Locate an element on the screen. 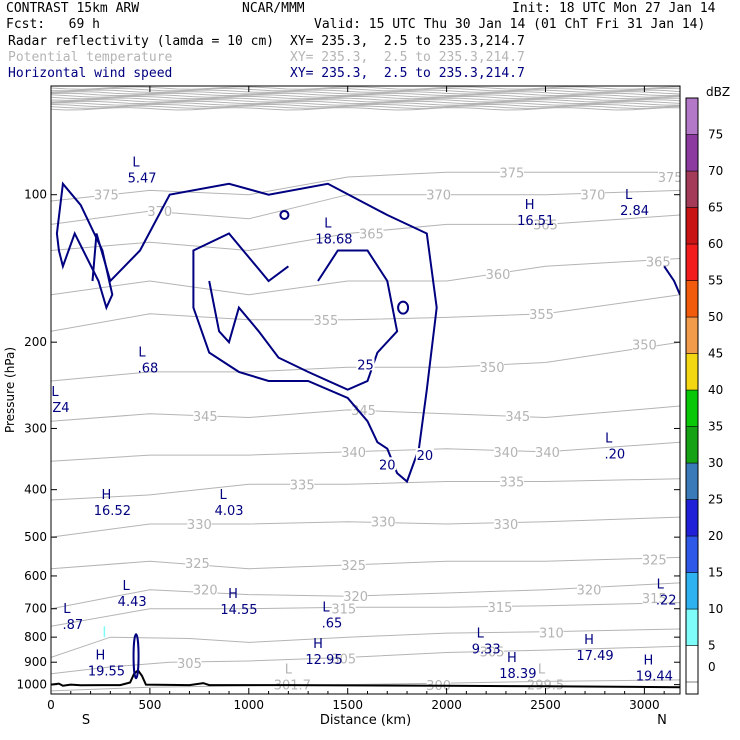 This screenshot has height=740, width=740. field2-xy: XY= 235.3, 2.5 to 235.3,214.7 is located at coordinates (407, 57).